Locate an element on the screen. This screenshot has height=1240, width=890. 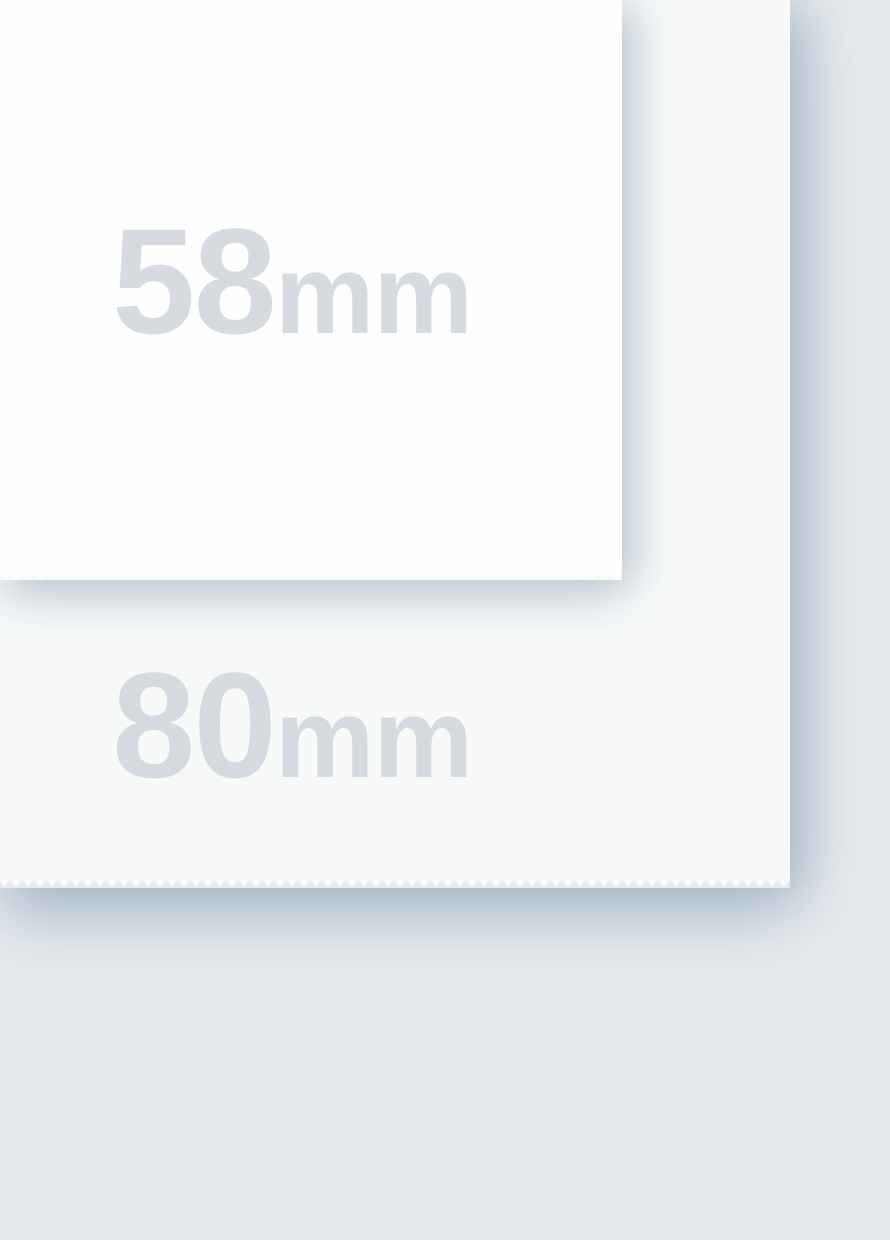
paper-58mm-label: 58mm is located at coordinates (292, 281).